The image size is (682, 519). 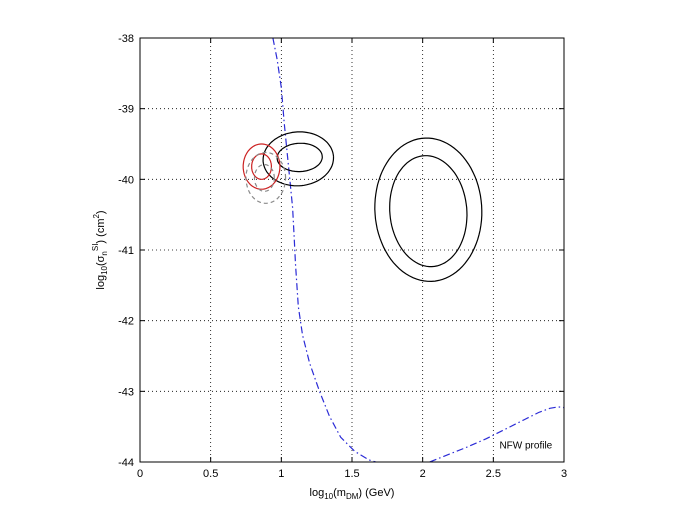 I want to click on series-grey-dashed-region-inner, so click(x=264, y=177).